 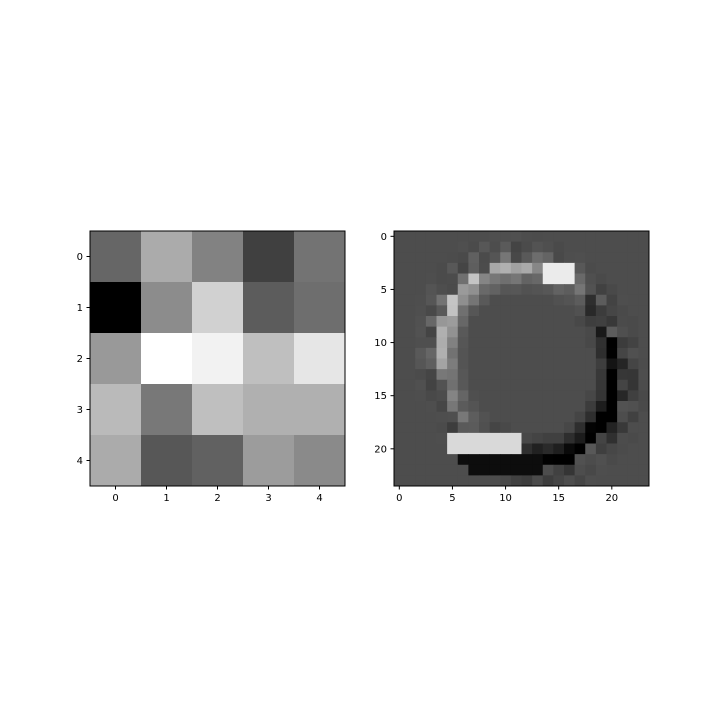 What do you see at coordinates (452, 498) in the screenshot?
I see `x-tick-label: 5` at bounding box center [452, 498].